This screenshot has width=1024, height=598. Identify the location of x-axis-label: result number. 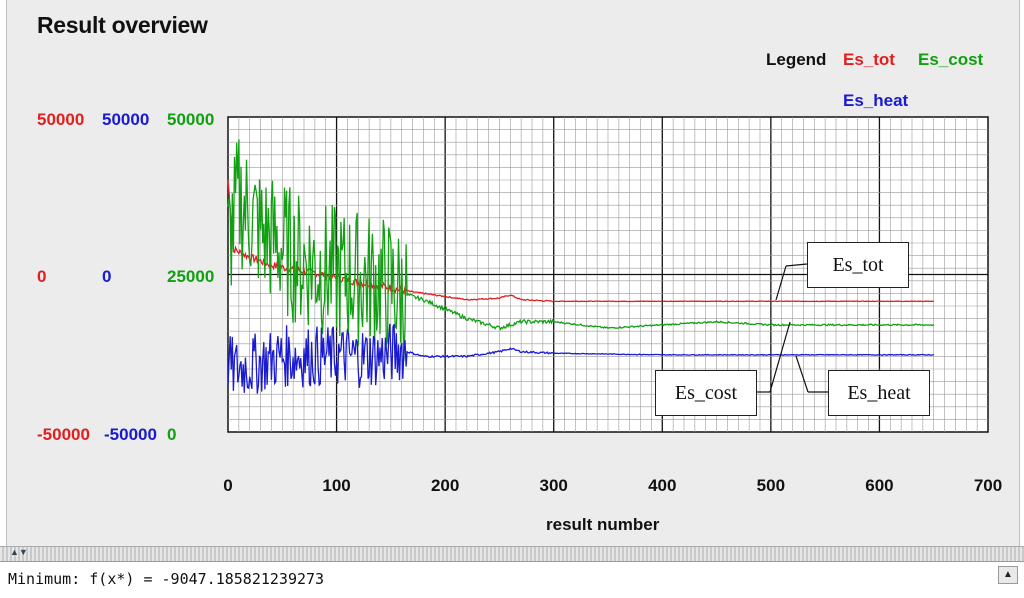
(603, 524).